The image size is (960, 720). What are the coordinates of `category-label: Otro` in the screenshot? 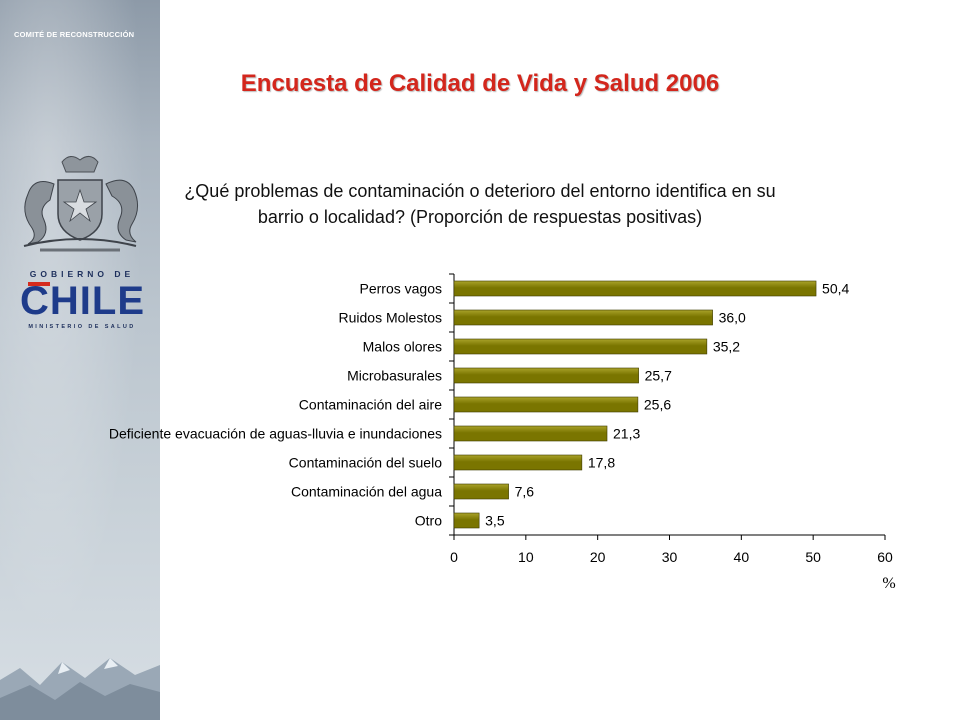 It's located at (428, 521).